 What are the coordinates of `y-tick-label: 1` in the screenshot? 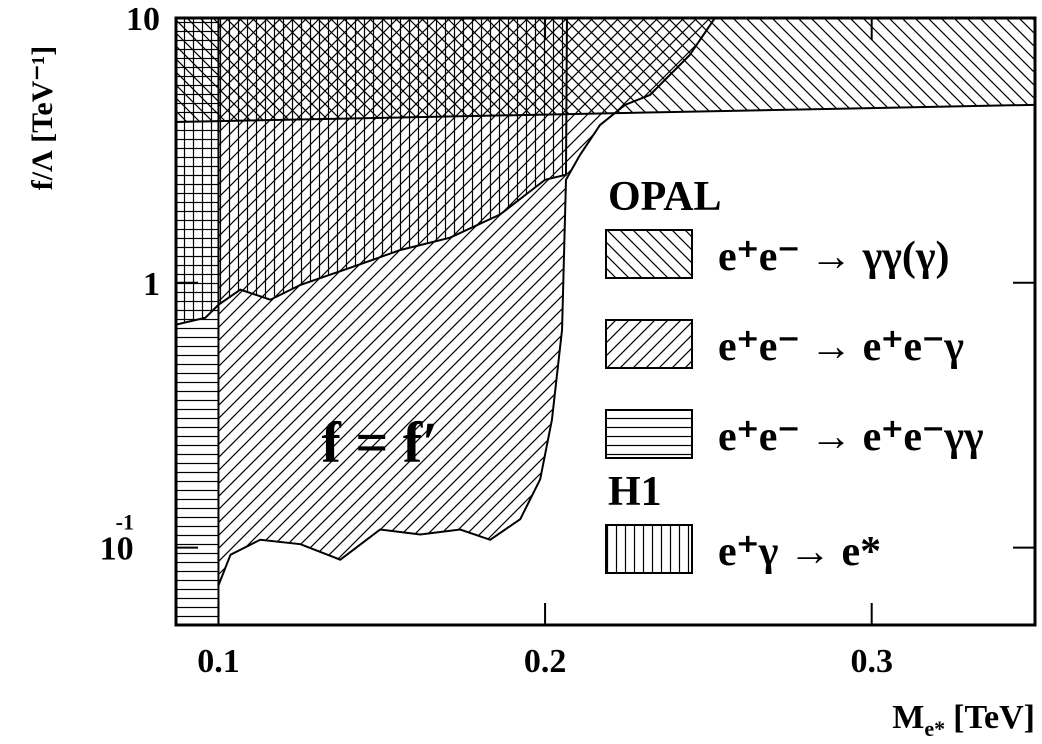 It's located at (151, 284).